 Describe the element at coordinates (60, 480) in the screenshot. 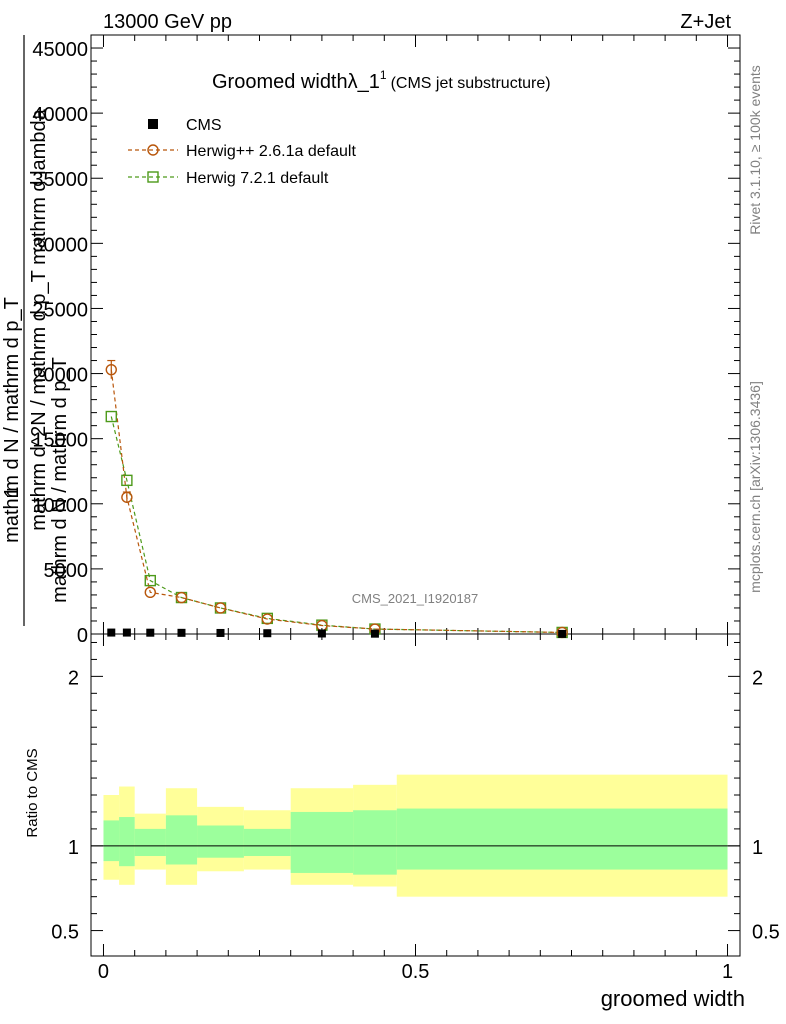

I see `y-label-side: mathrm d N / mathrm d p_T` at that location.